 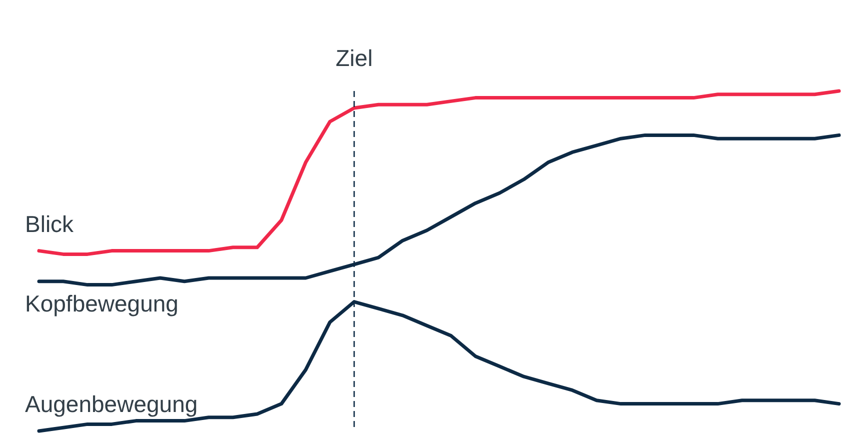 What do you see at coordinates (101, 303) in the screenshot?
I see `series-label: Kopfbewegung` at bounding box center [101, 303].